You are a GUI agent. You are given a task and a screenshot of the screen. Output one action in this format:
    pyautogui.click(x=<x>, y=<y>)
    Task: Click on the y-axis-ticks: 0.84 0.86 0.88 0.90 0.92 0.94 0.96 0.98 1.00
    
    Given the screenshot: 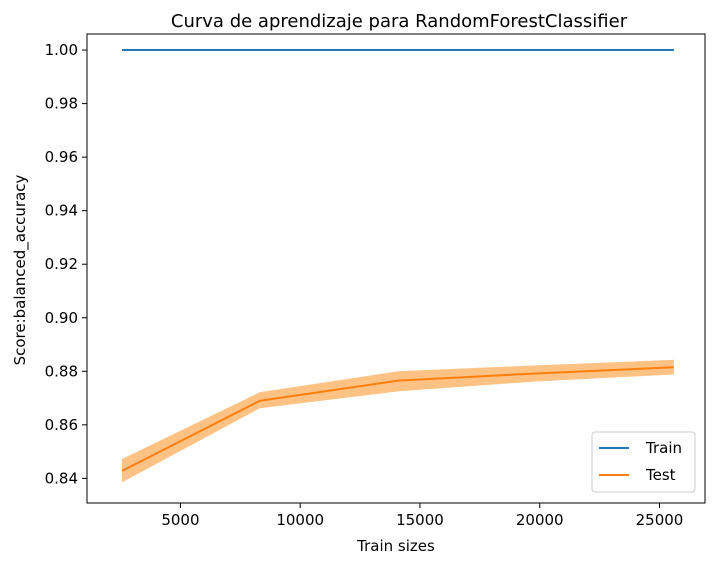 What is the action you would take?
    pyautogui.click(x=66, y=264)
    